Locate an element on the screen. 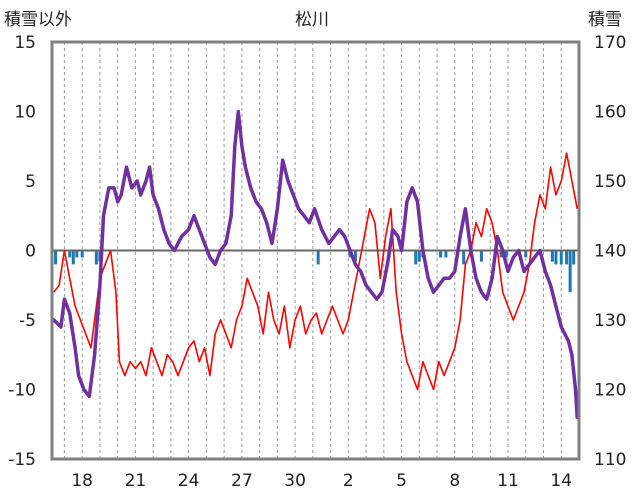  x-tick-label: 21 is located at coordinates (136, 481).